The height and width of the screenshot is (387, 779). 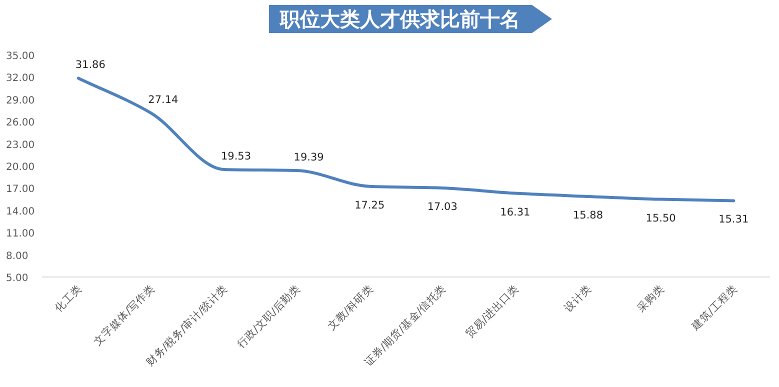 What do you see at coordinates (492, 311) in the screenshot?
I see `x-tick-label: 贸易/进出口类` at bounding box center [492, 311].